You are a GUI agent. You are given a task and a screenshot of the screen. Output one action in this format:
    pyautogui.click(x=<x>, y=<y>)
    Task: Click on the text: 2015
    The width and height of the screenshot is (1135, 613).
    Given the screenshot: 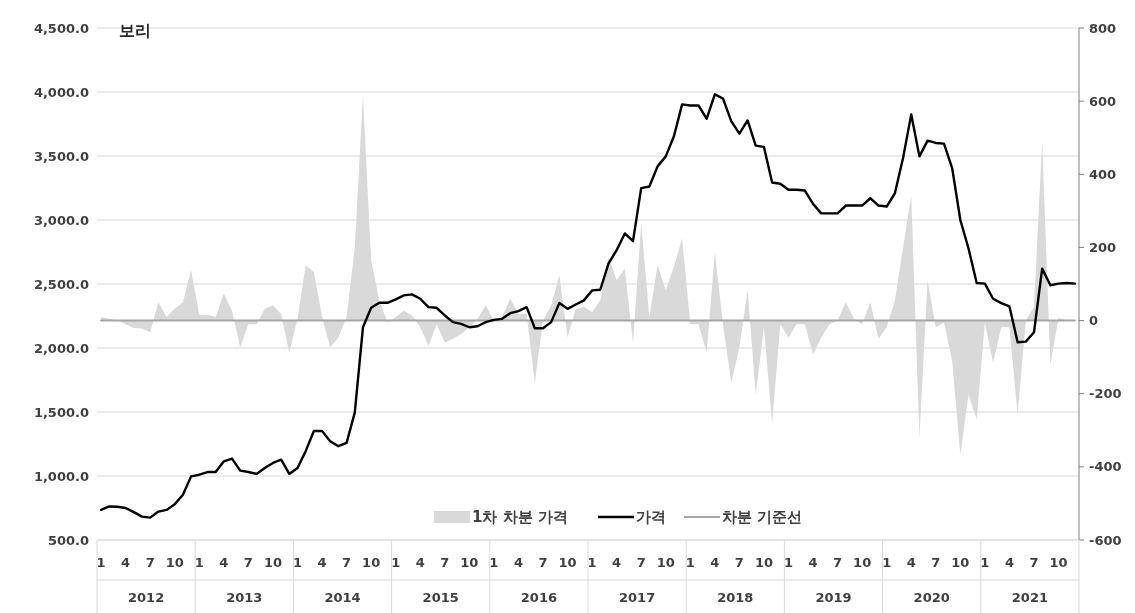 What is the action you would take?
    pyautogui.click(x=440, y=597)
    